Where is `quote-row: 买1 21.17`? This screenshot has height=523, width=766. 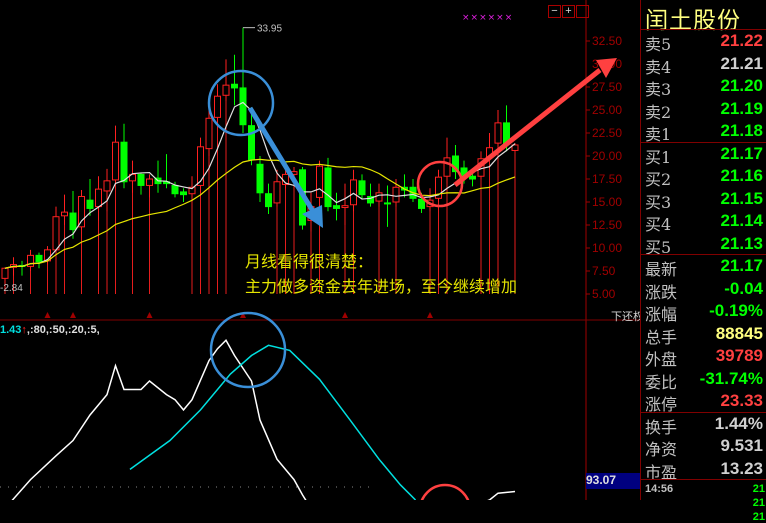
quote-row: 买1 21.17 is located at coordinates (705, 155).